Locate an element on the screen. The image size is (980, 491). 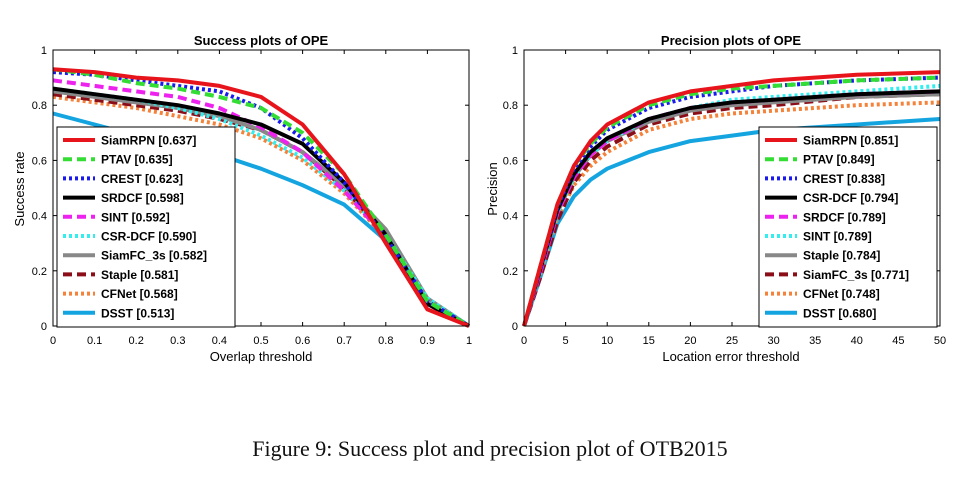
legend-entry-label: CREST [0.623] is located at coordinates (142, 179).